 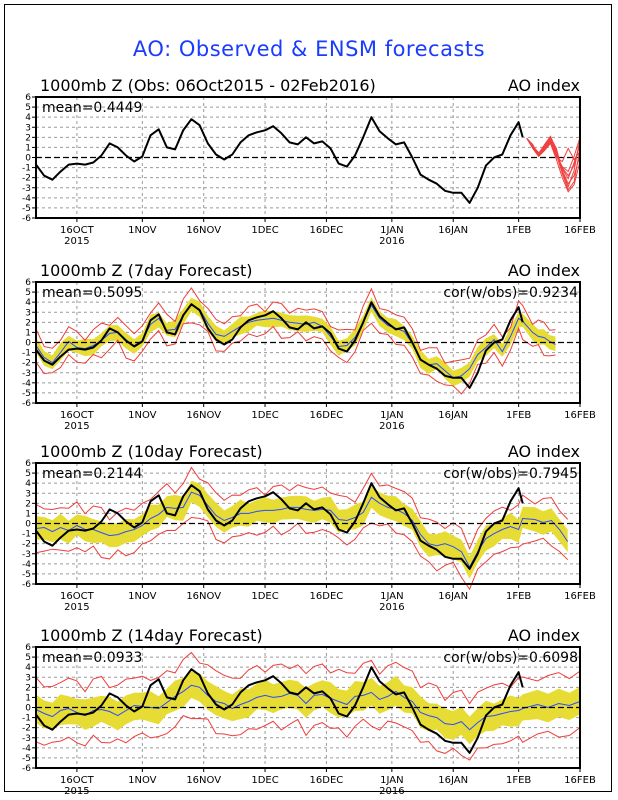 What do you see at coordinates (510, 474) in the screenshot?
I see `correlation-stat: cor(w/obs)=0.7945` at bounding box center [510, 474].